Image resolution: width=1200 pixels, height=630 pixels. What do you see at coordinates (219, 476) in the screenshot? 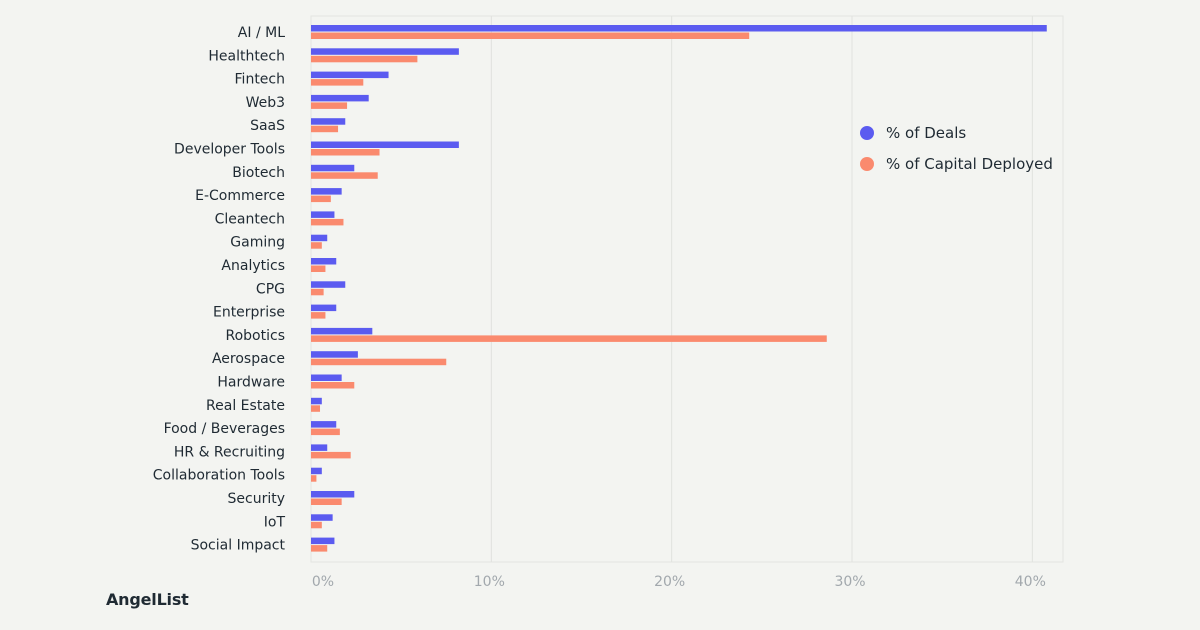
I see `category-label: Collaboration Tools` at bounding box center [219, 476].